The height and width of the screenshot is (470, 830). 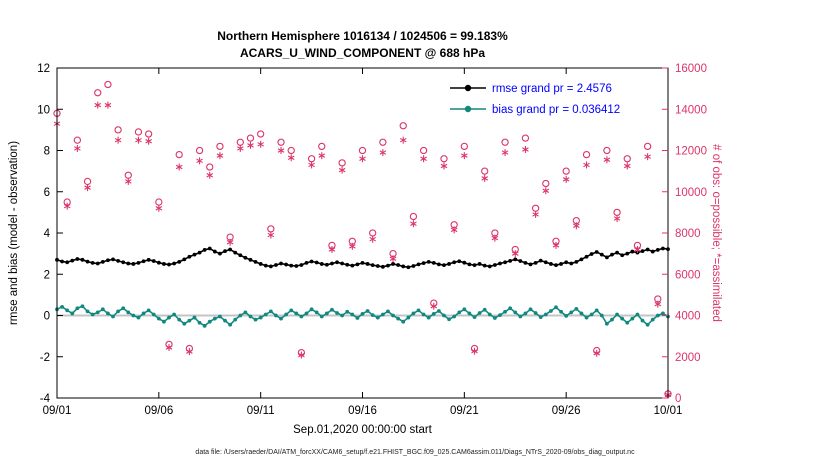 I want to click on svg-text: -4, so click(x=45, y=399).